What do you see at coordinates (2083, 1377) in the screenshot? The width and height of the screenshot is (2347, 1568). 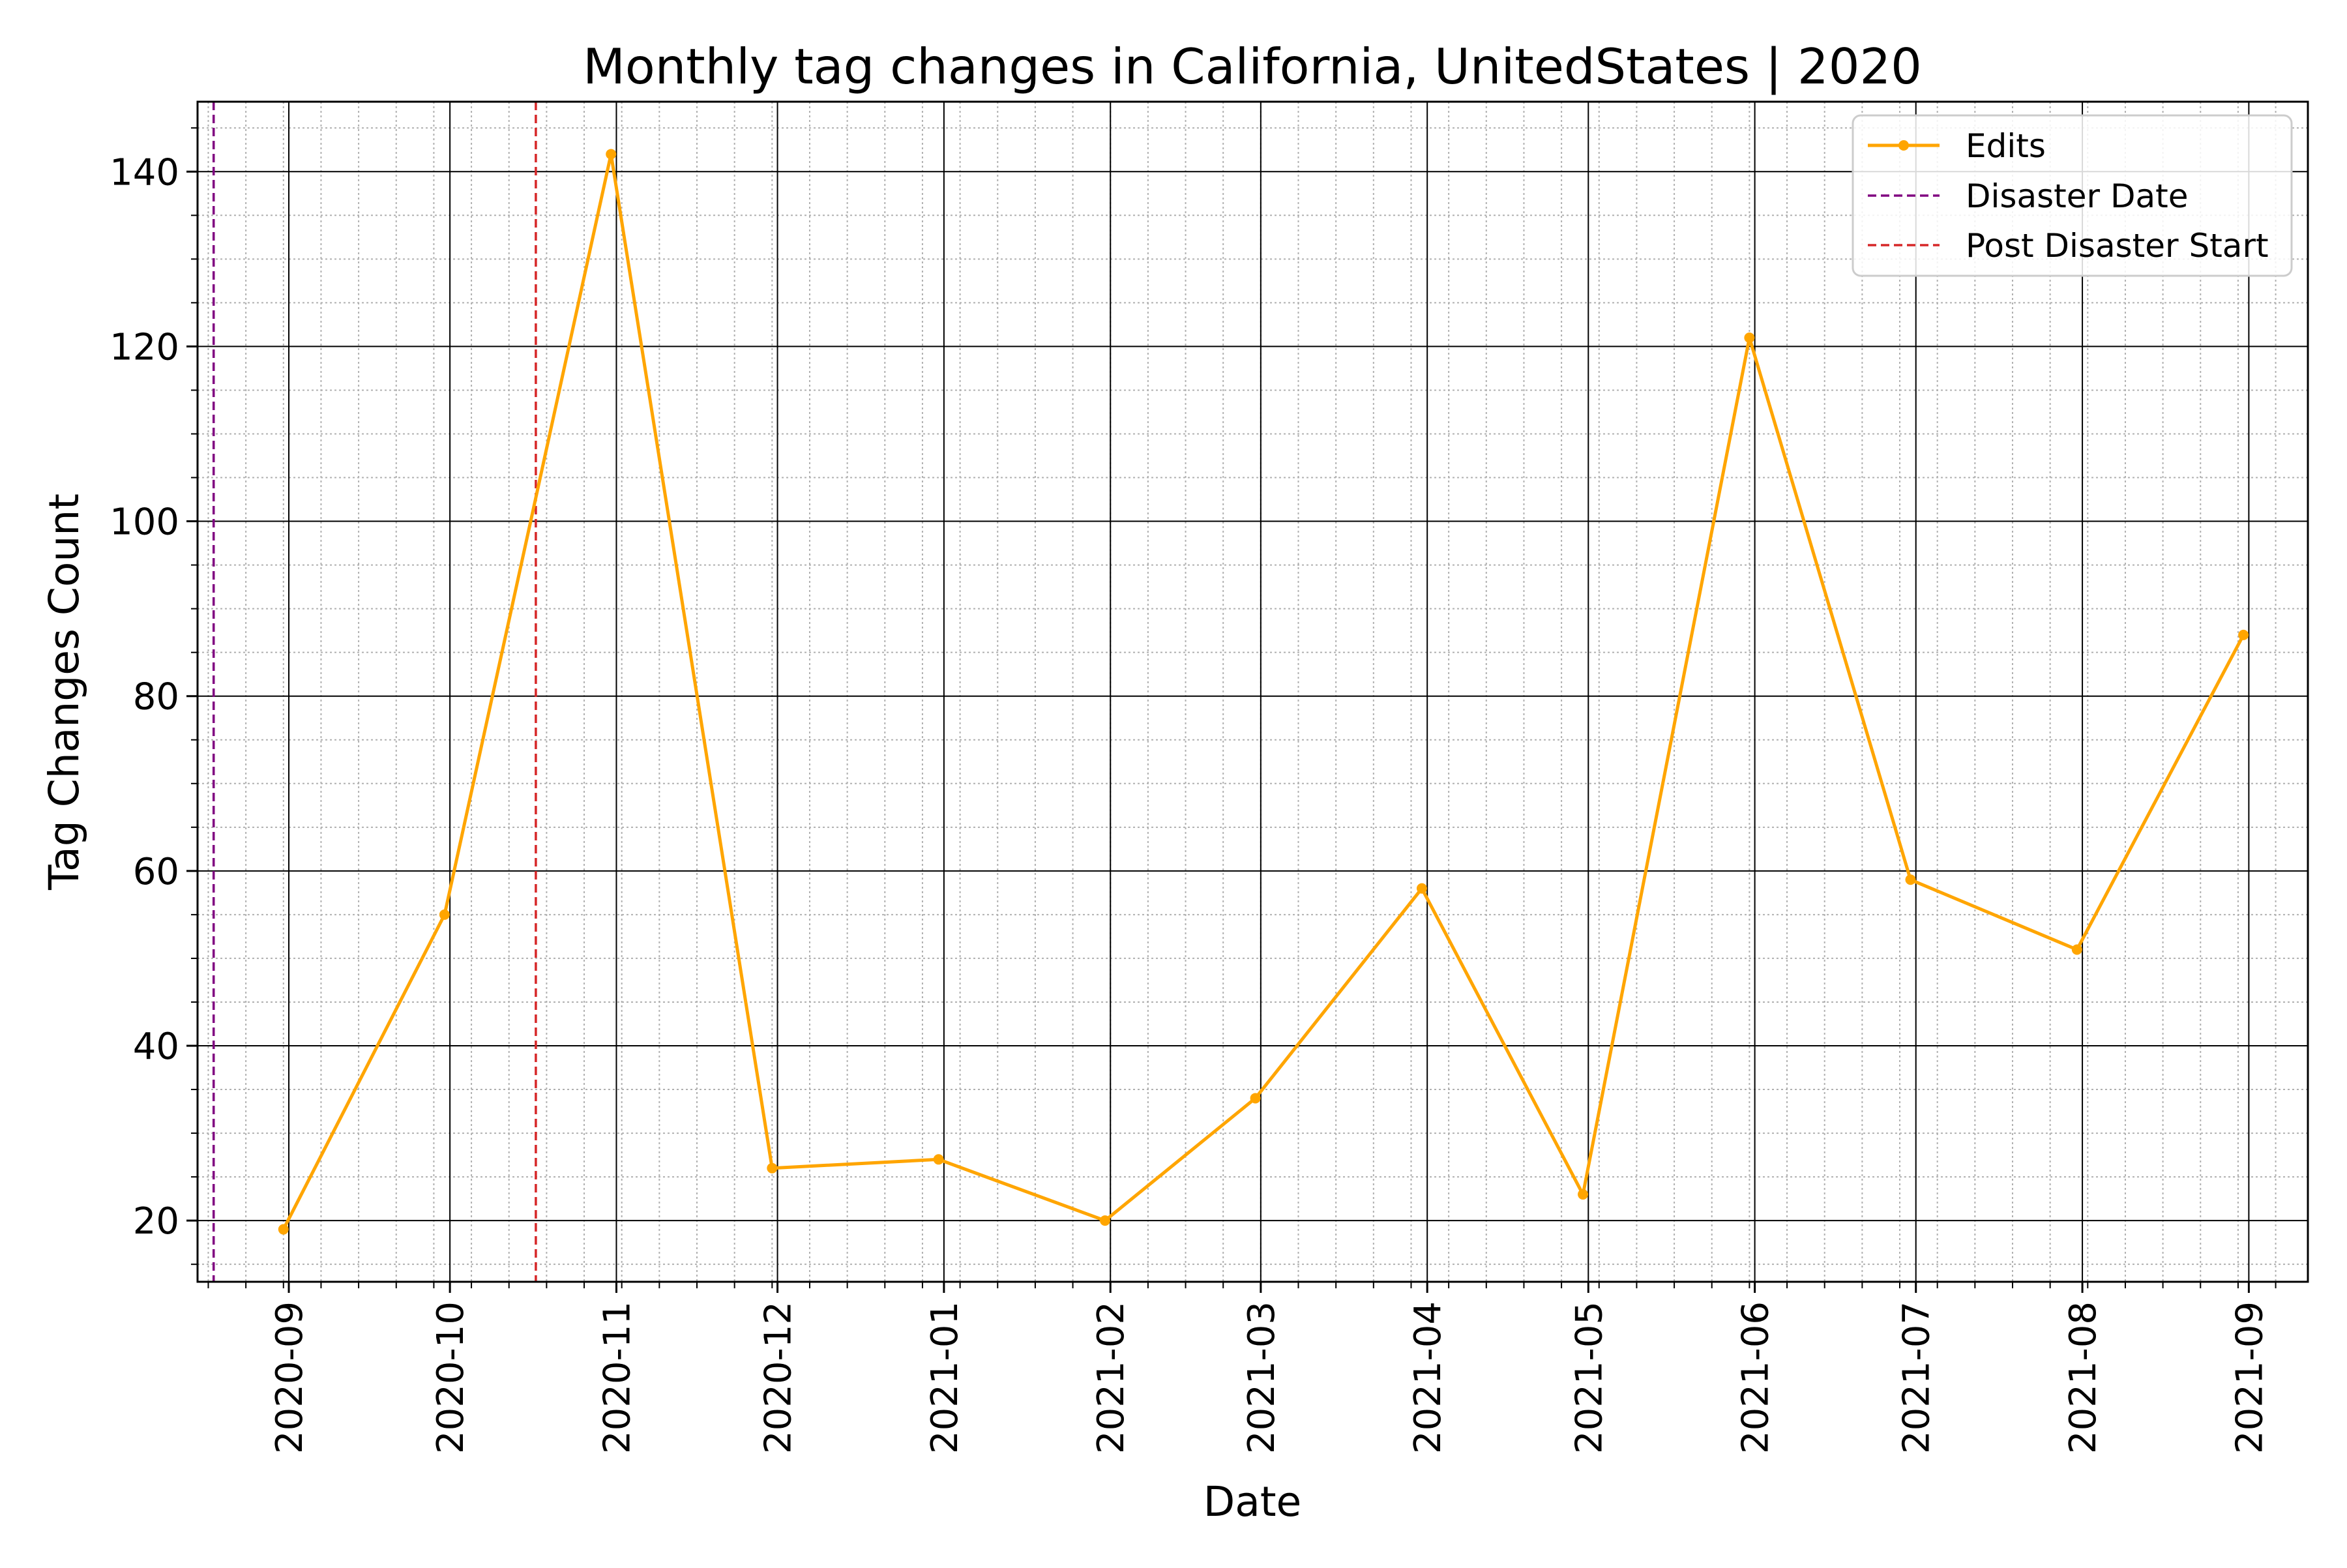 I see `x-tick-label: 2021-08` at bounding box center [2083, 1377].